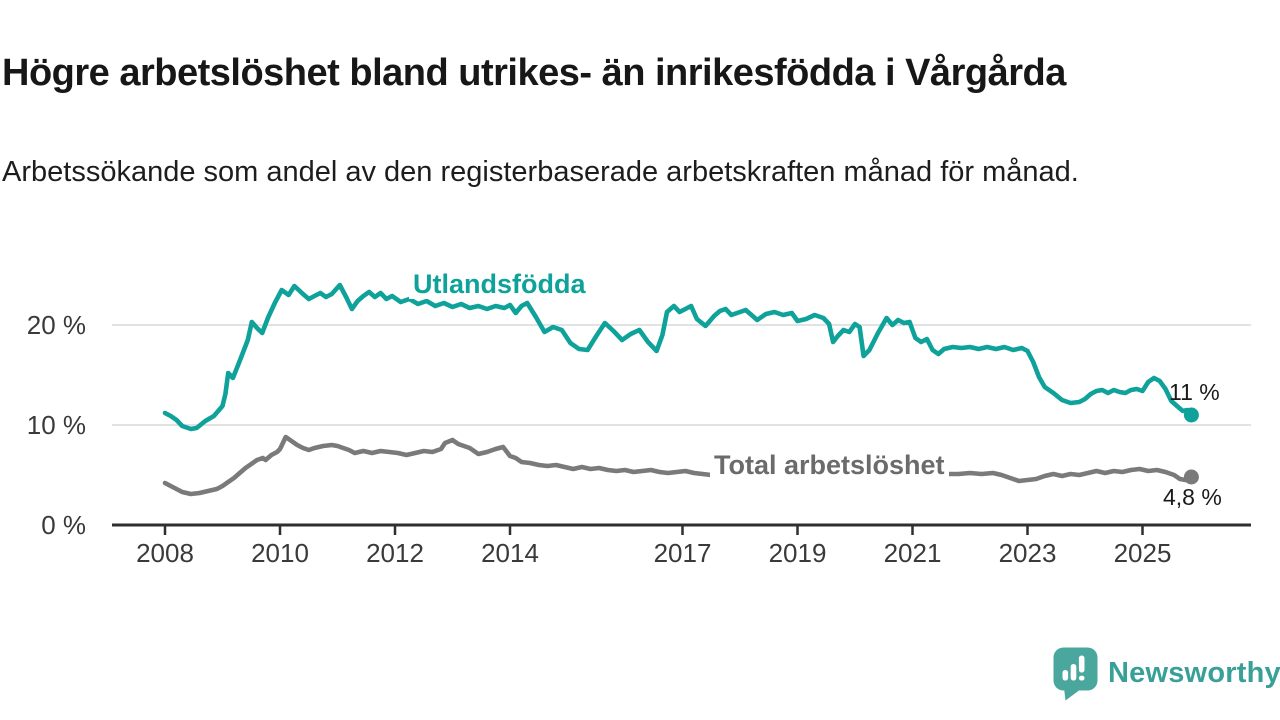 This screenshot has height=720, width=1280. What do you see at coordinates (829, 465) in the screenshot?
I see `series-label-total-arbetsloshet: Total arbetslöshet` at bounding box center [829, 465].